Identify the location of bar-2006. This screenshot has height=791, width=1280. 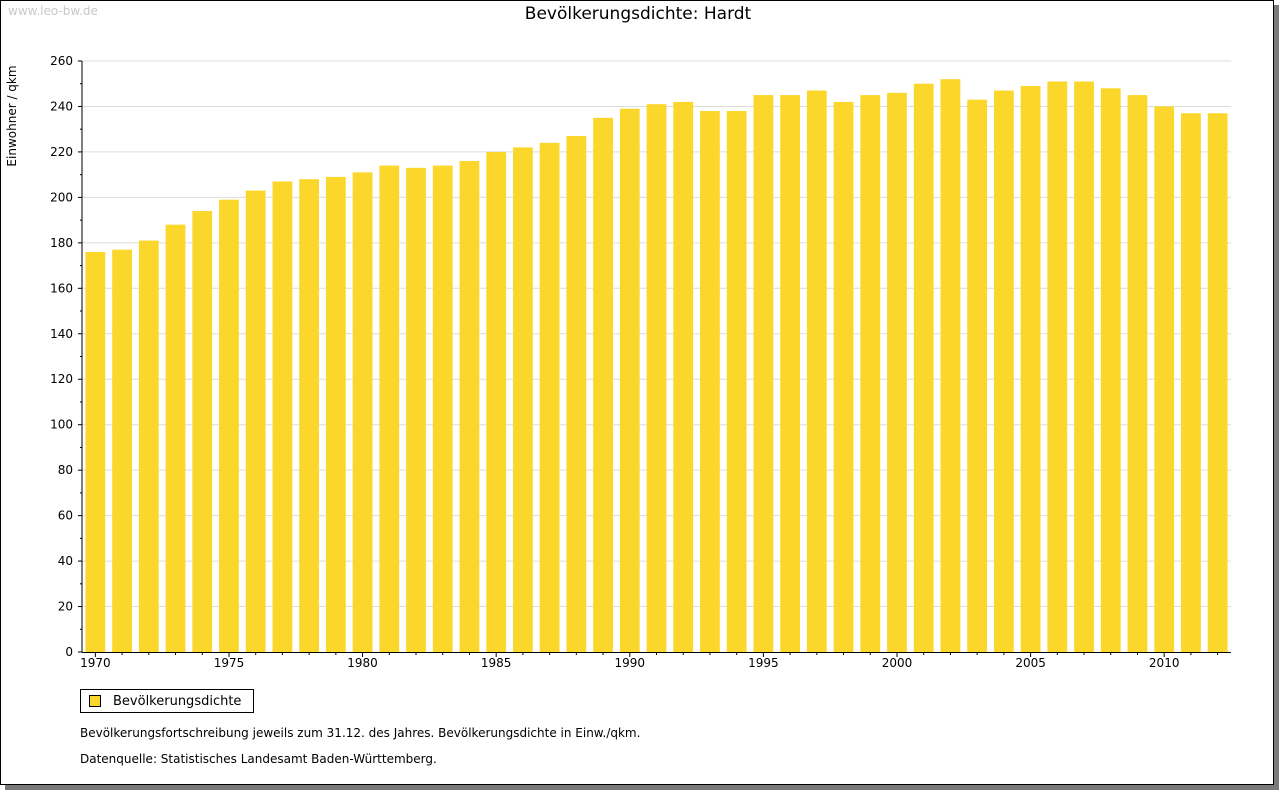
(1057, 366).